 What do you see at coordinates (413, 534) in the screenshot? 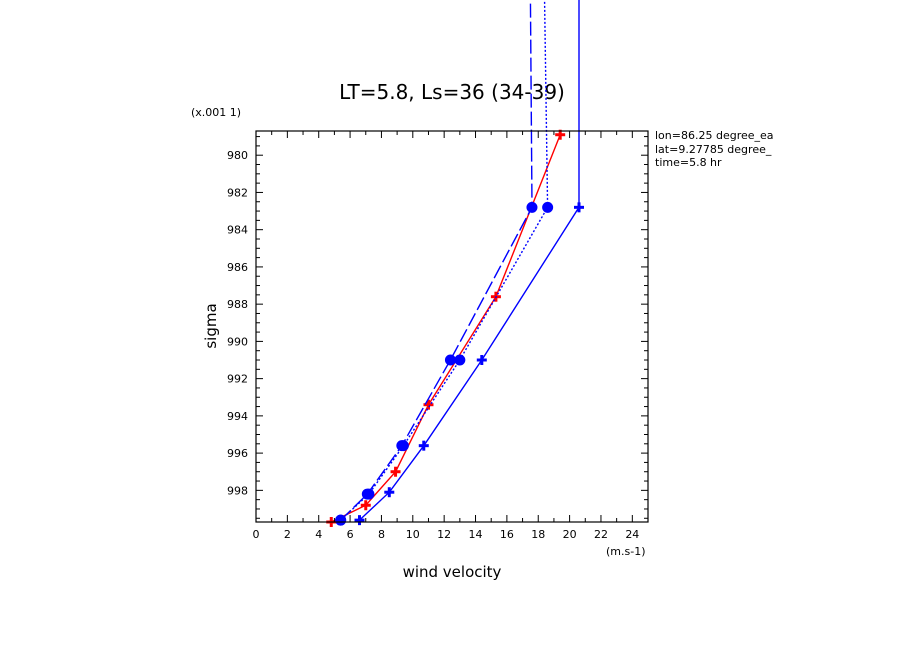
I see `x-tick-label: 10` at bounding box center [413, 534].